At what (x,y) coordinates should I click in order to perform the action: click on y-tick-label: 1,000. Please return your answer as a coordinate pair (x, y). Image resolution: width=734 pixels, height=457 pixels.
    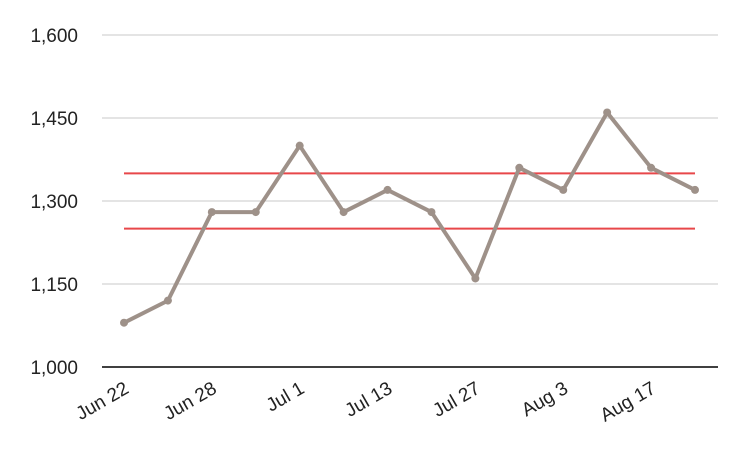
    Looking at the image, I should click on (54, 368).